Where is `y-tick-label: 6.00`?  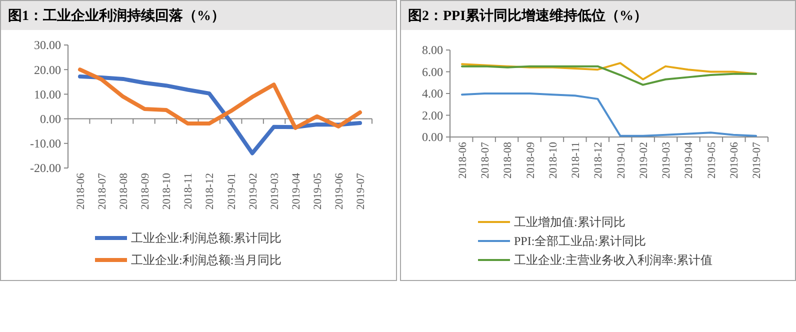 y-tick-label: 6.00 is located at coordinates (432, 71).